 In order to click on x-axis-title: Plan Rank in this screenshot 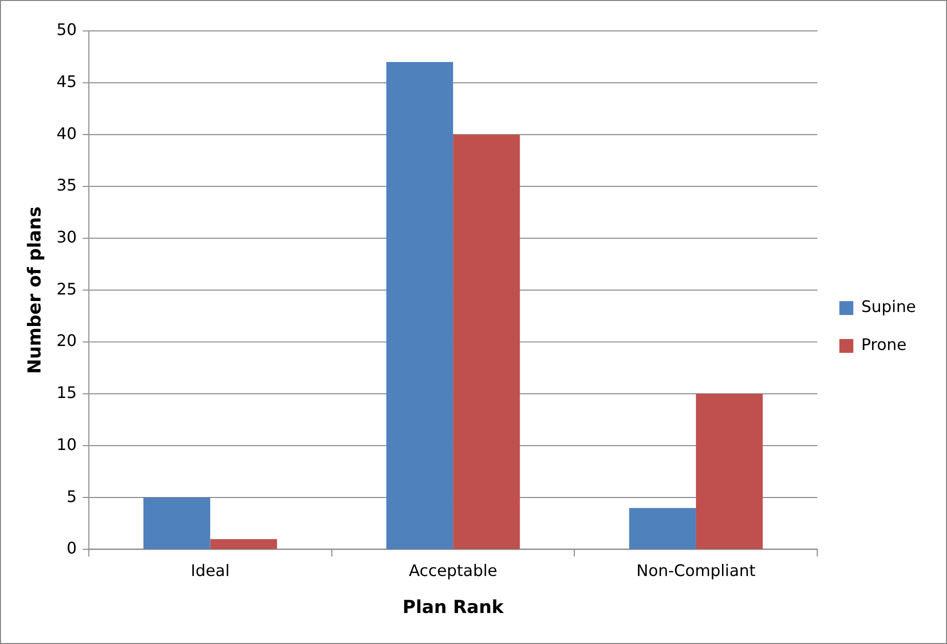, I will do `click(453, 607)`.